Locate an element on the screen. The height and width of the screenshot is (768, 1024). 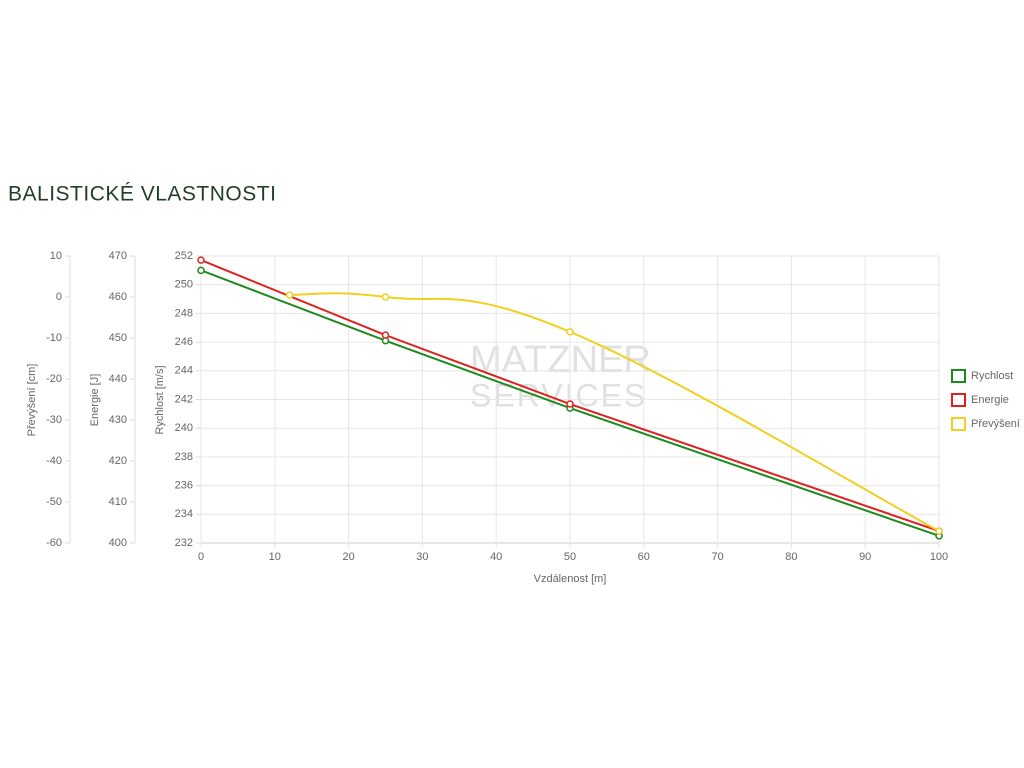
x-tick-label: 10 is located at coordinates (275, 557).